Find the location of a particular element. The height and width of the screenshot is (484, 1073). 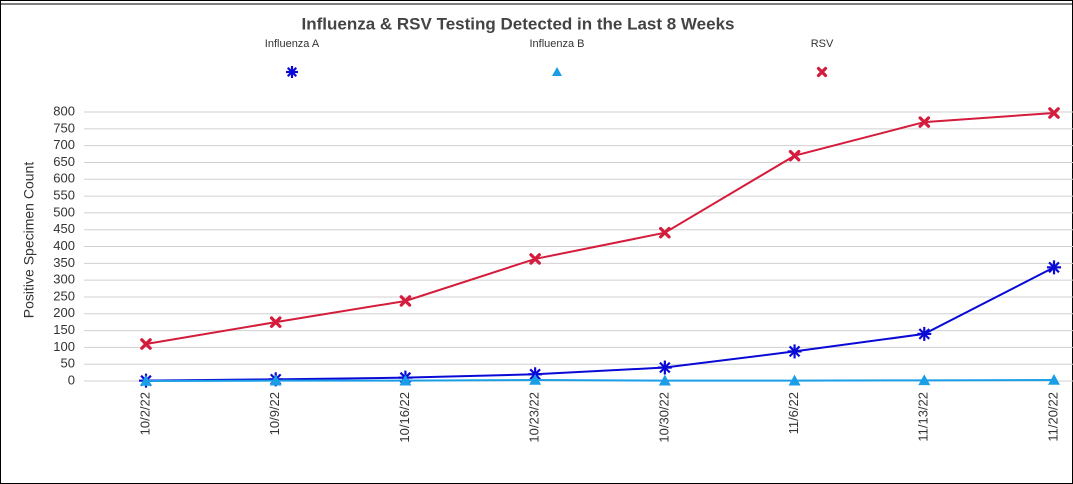

series-line is located at coordinates (600, 380).